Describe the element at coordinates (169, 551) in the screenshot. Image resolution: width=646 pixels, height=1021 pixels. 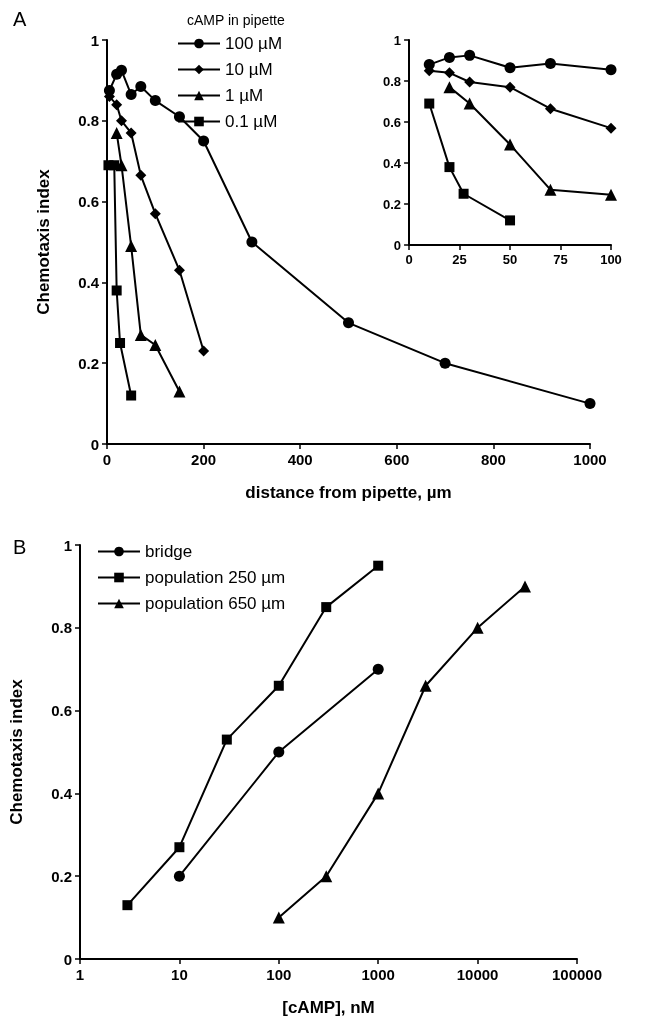
I see `legend-label: bridge` at that location.